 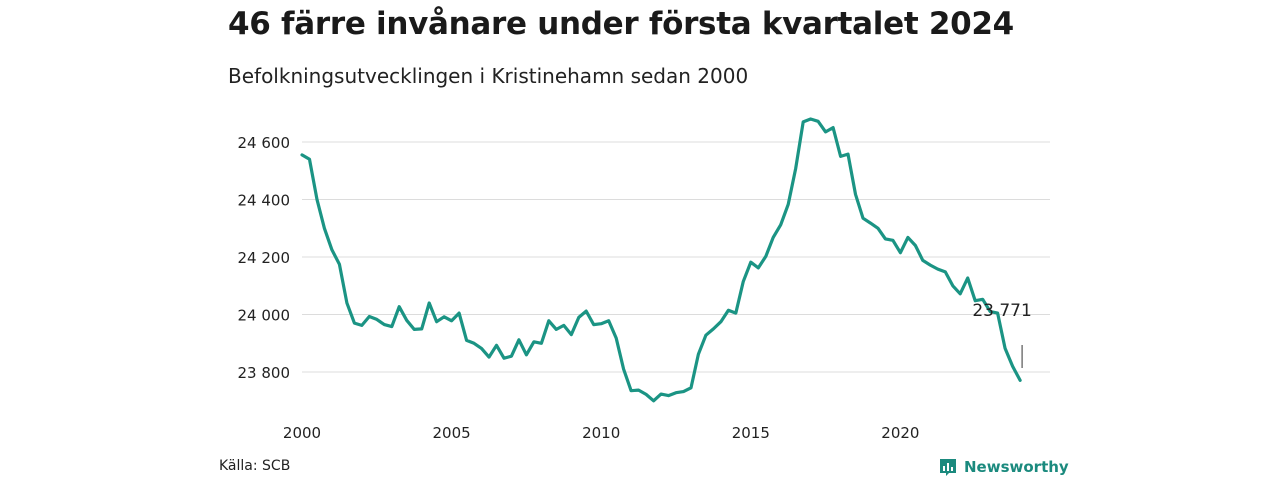 What do you see at coordinates (900, 433) in the screenshot?
I see `x-tick-label: 2020` at bounding box center [900, 433].